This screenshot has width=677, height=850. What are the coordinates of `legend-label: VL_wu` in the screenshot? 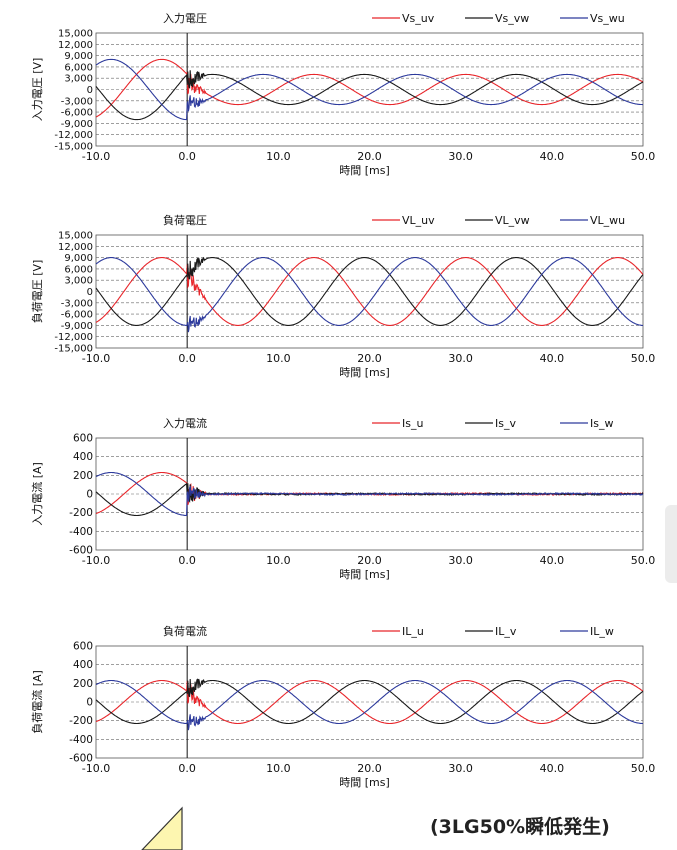 It's located at (607, 220).